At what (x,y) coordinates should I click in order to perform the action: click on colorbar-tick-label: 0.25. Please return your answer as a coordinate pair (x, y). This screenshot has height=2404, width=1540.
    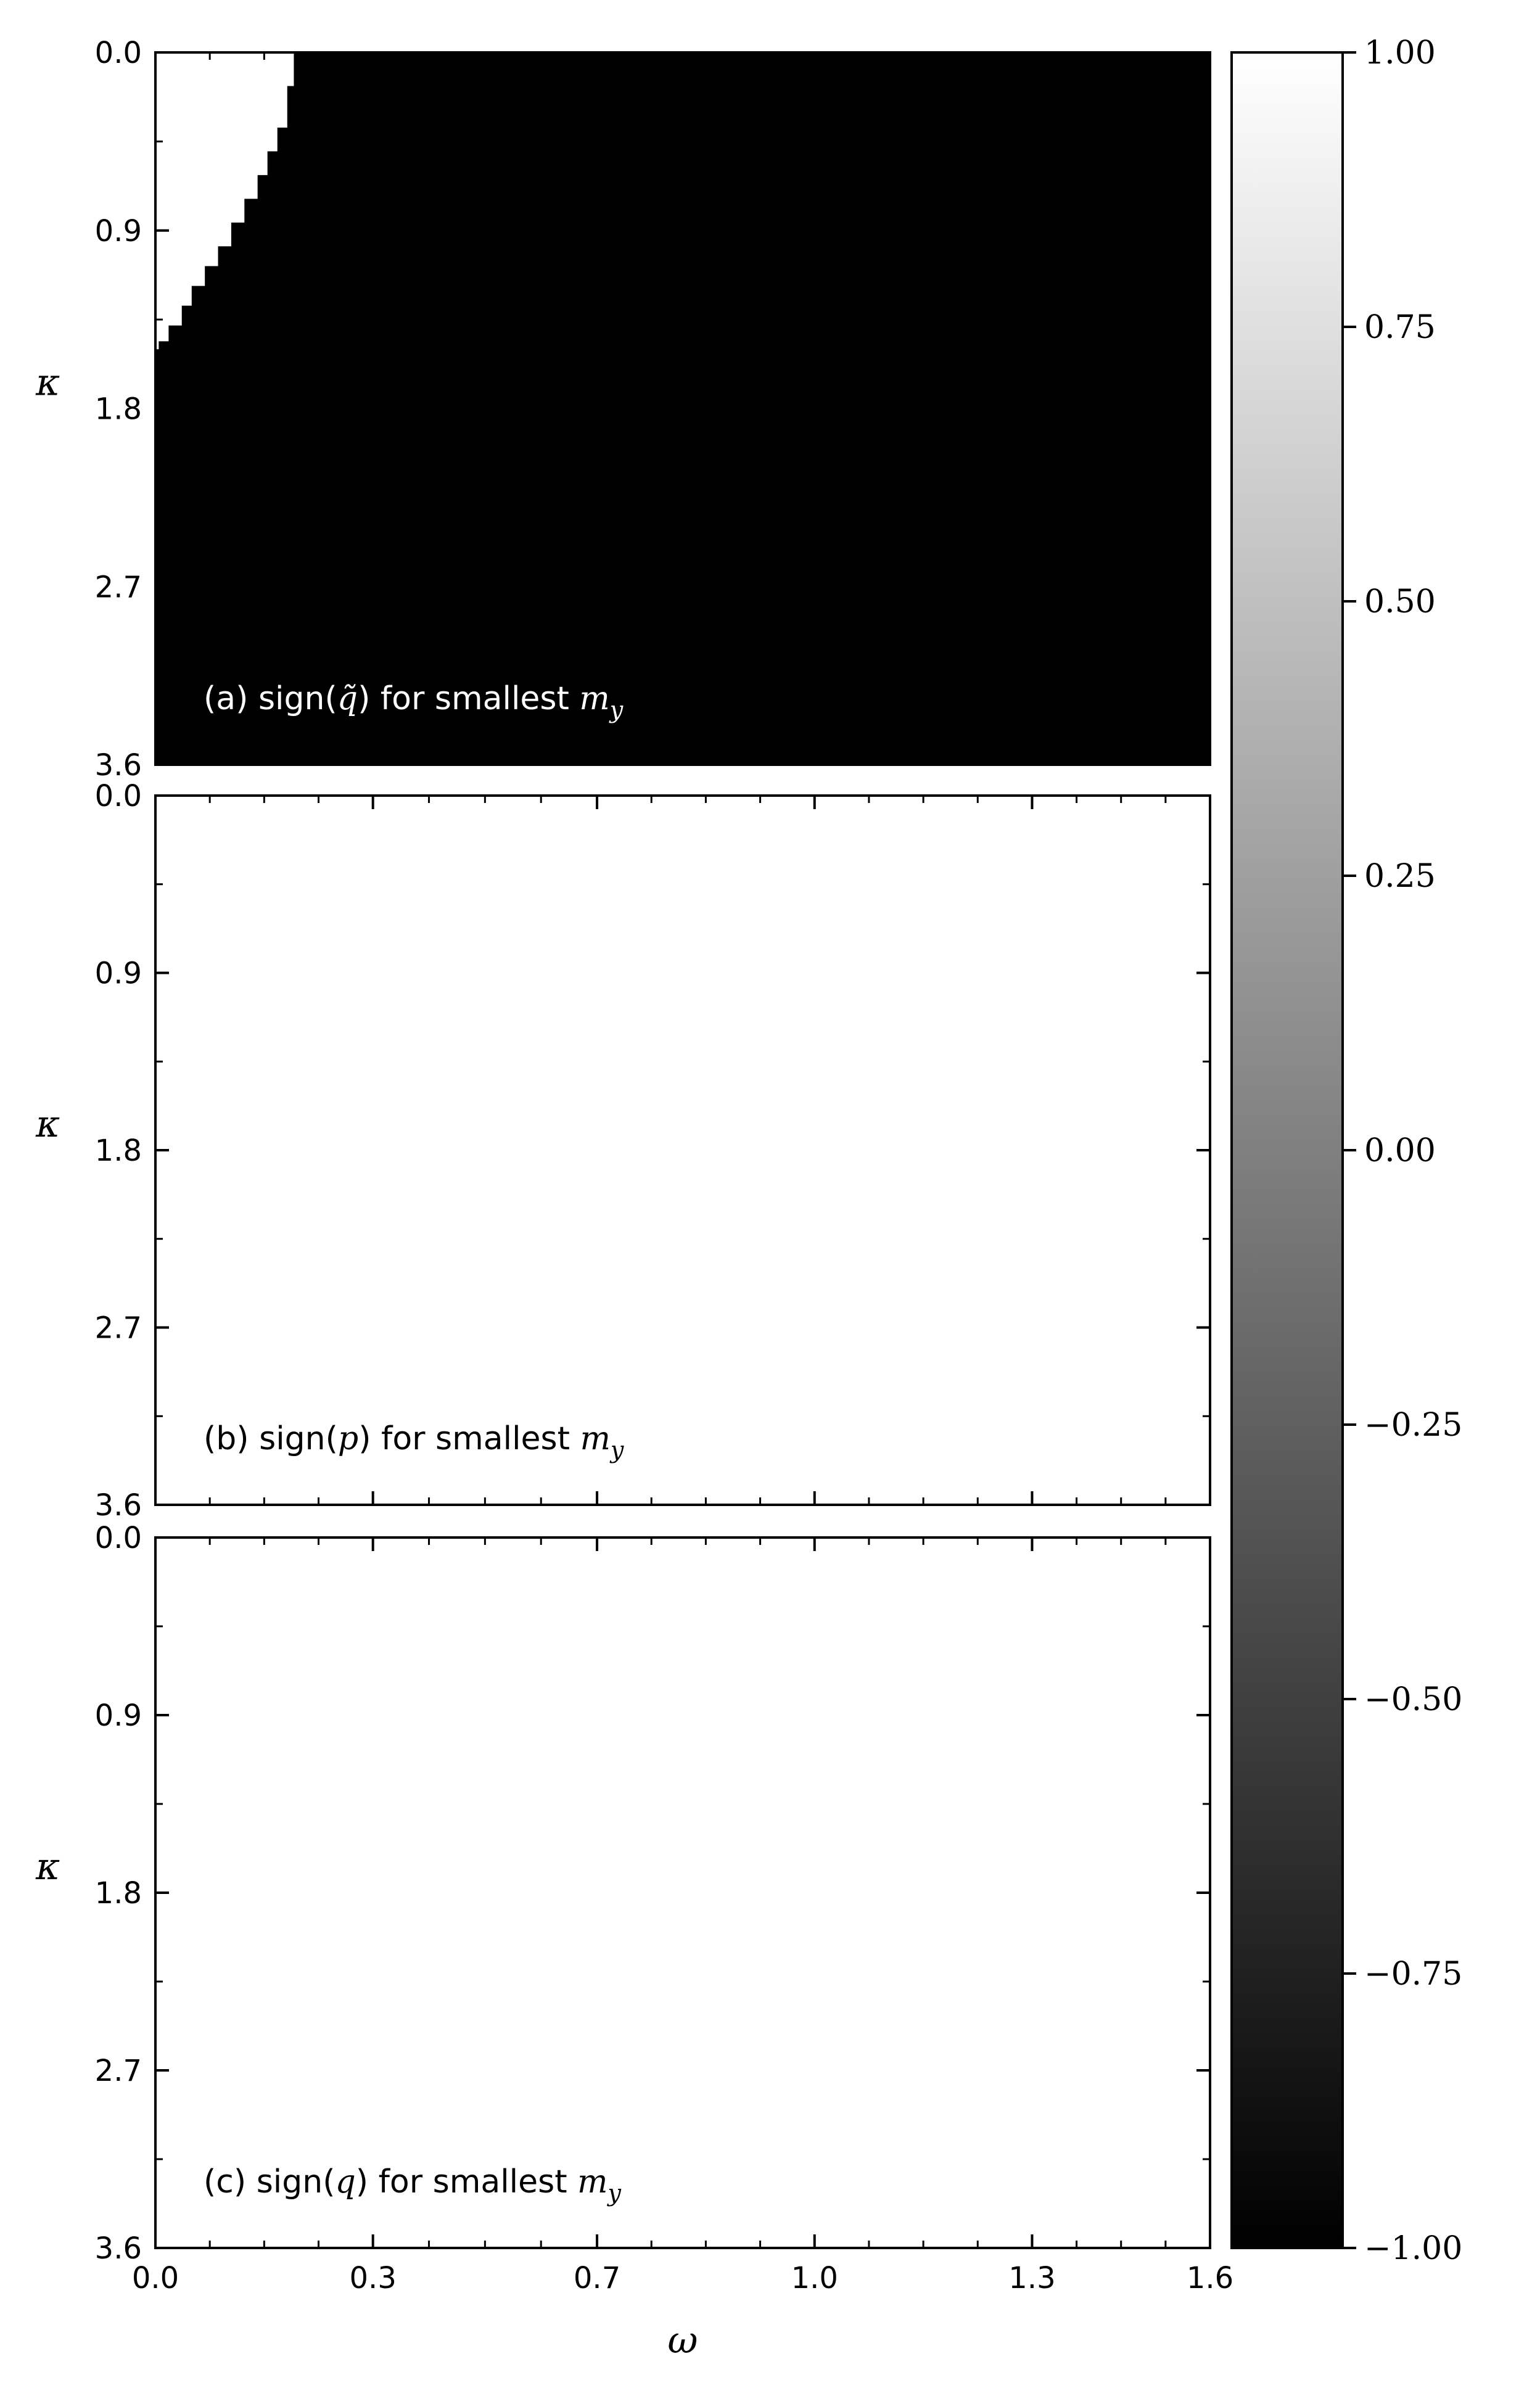
    Looking at the image, I should click on (1400, 876).